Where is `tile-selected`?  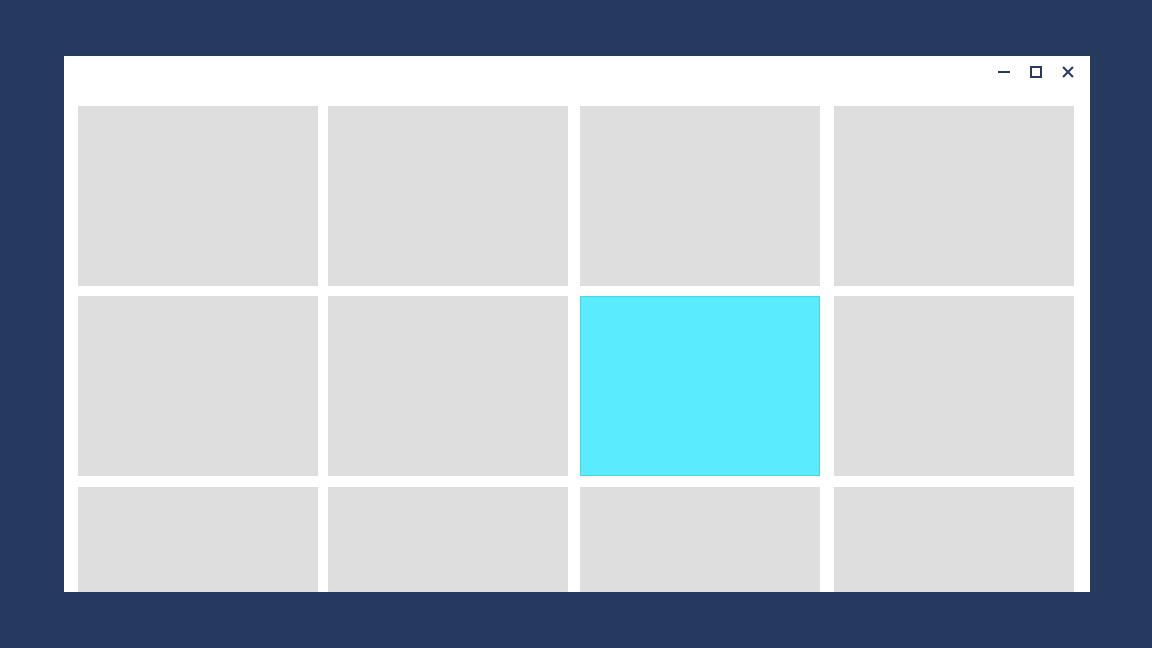 tile-selected is located at coordinates (700, 386).